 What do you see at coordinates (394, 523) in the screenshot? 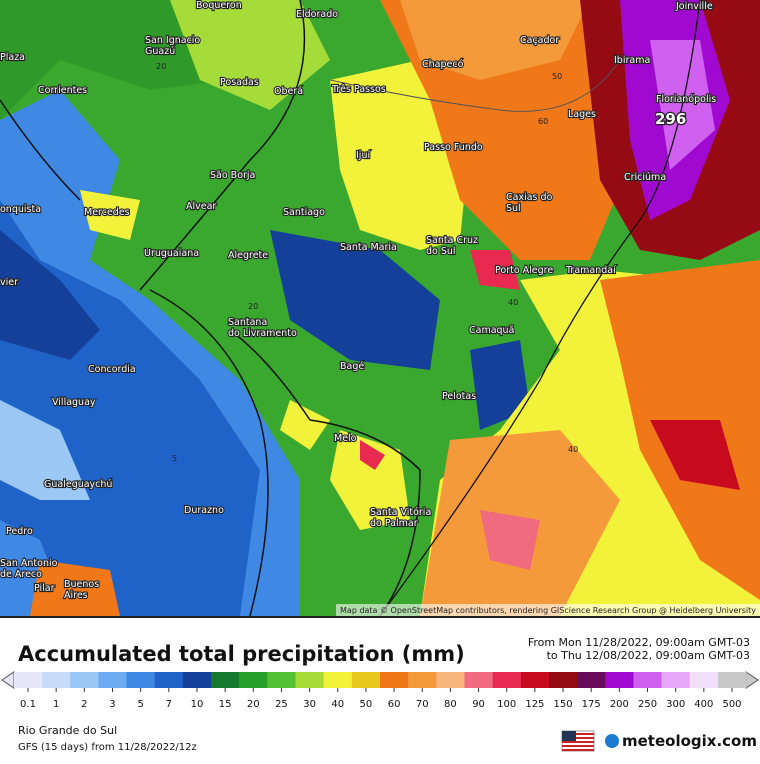
I see `city-label: do Palmar` at bounding box center [394, 523].